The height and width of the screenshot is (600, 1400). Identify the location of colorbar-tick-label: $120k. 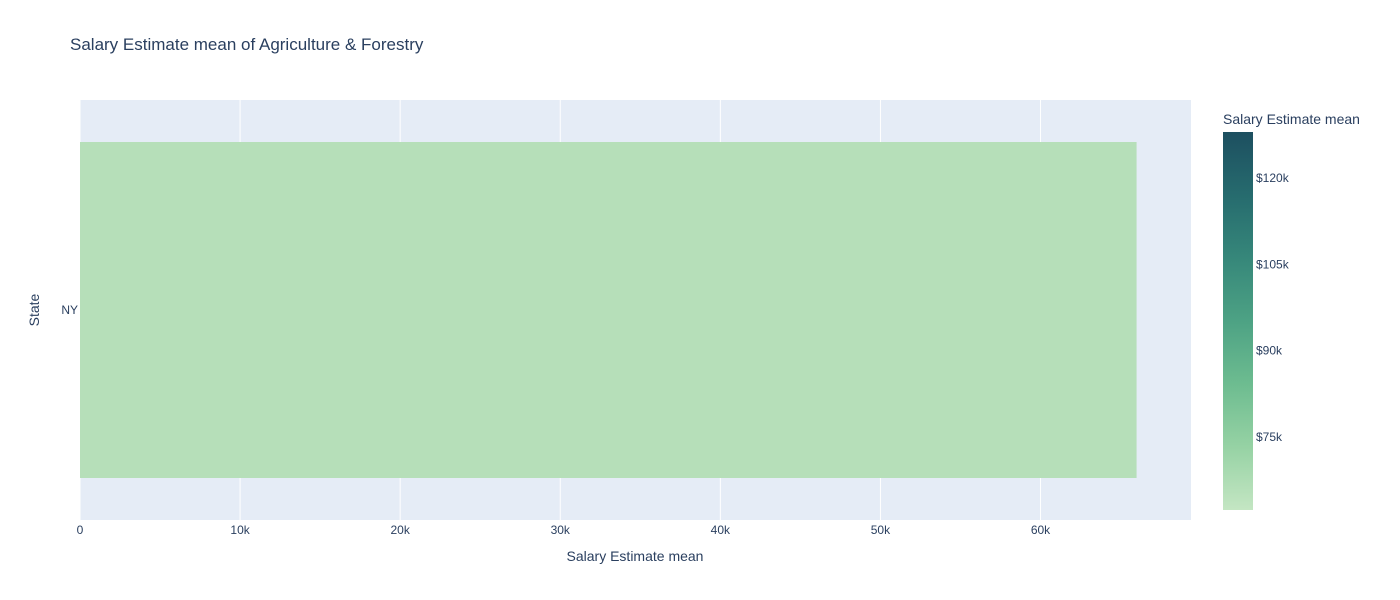
(1273, 178).